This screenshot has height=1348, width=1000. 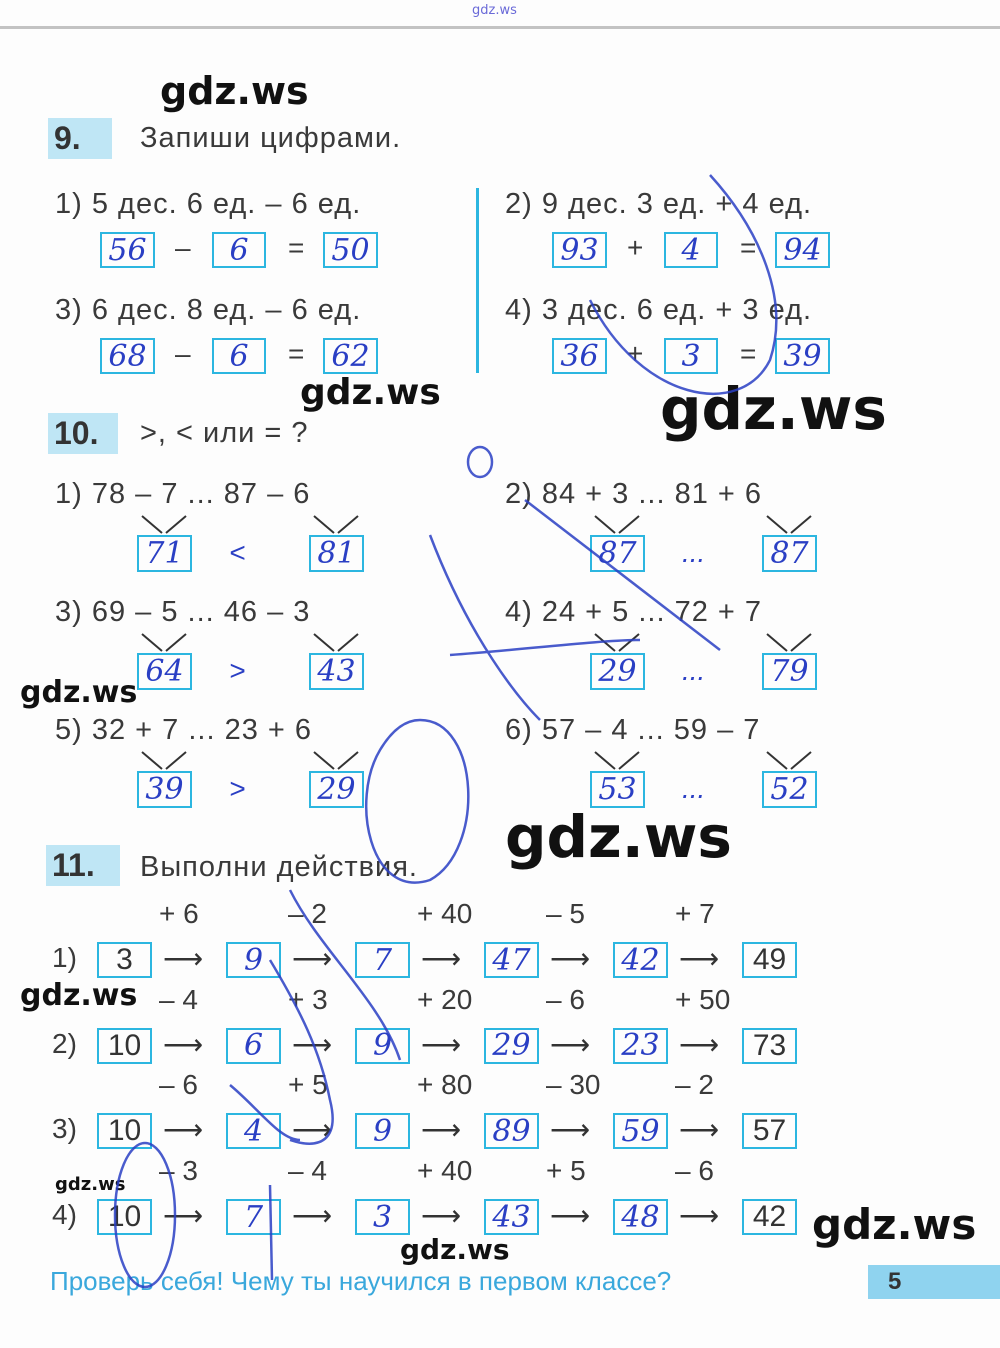 What do you see at coordinates (279, 867) in the screenshot?
I see `ex11-title: Выполни действия.` at bounding box center [279, 867].